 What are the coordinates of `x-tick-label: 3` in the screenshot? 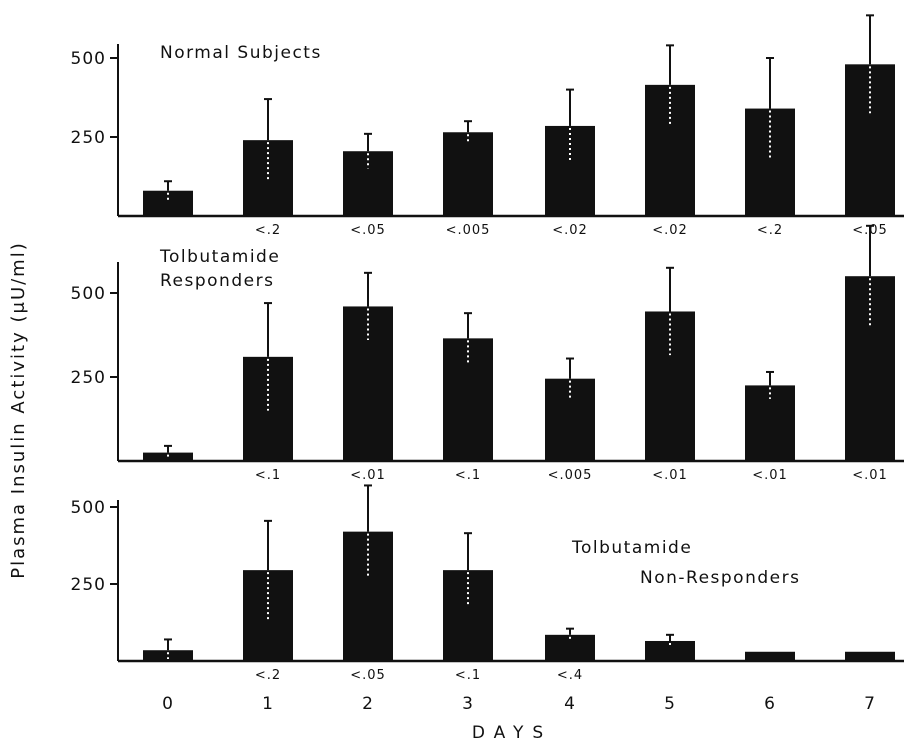 It's located at (468, 704).